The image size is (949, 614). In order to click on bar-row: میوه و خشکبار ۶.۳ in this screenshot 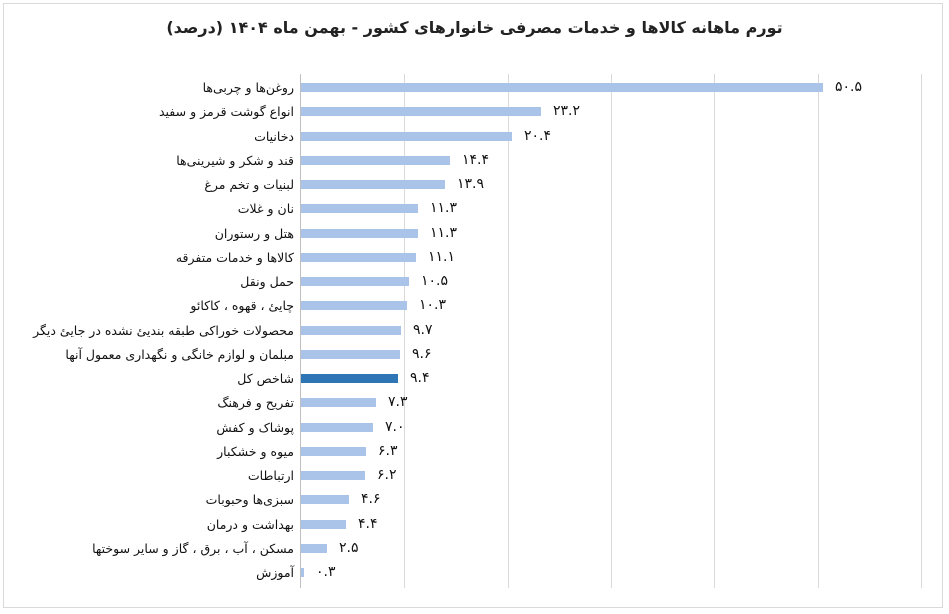, I will do `click(474, 452)`.